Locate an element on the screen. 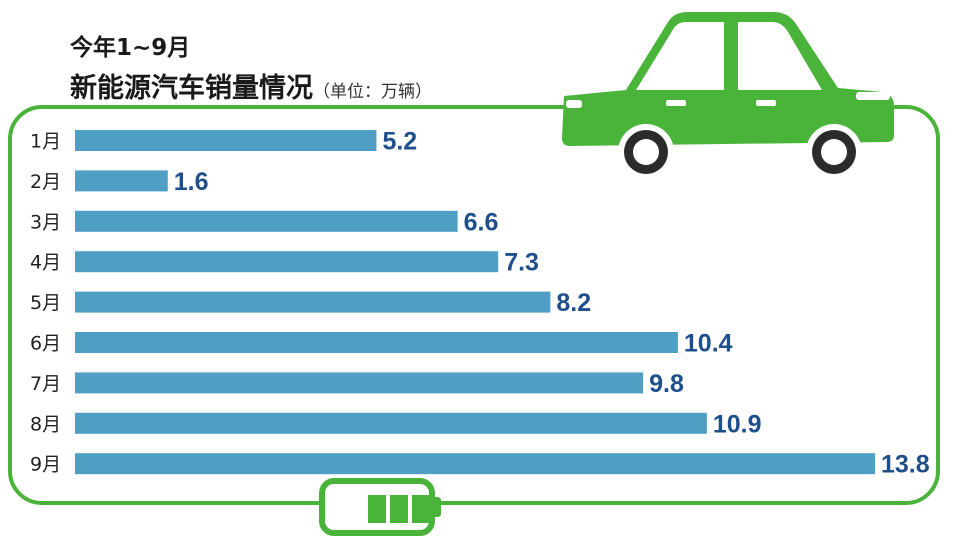 The image size is (960, 539). category-label: 6月 is located at coordinates (45, 344).